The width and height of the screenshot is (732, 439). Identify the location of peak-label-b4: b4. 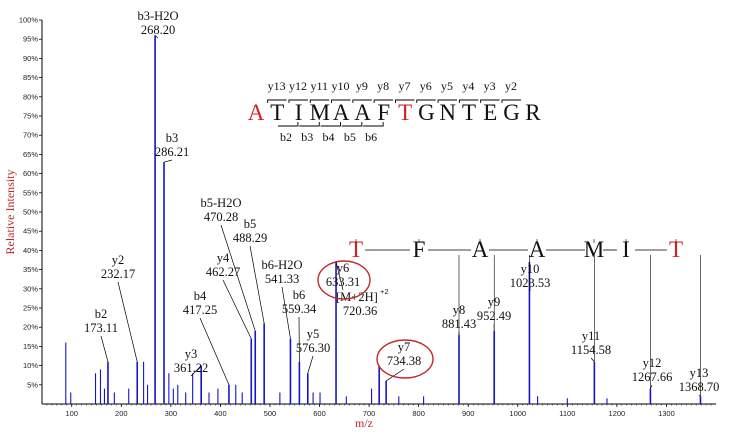
(200, 296).